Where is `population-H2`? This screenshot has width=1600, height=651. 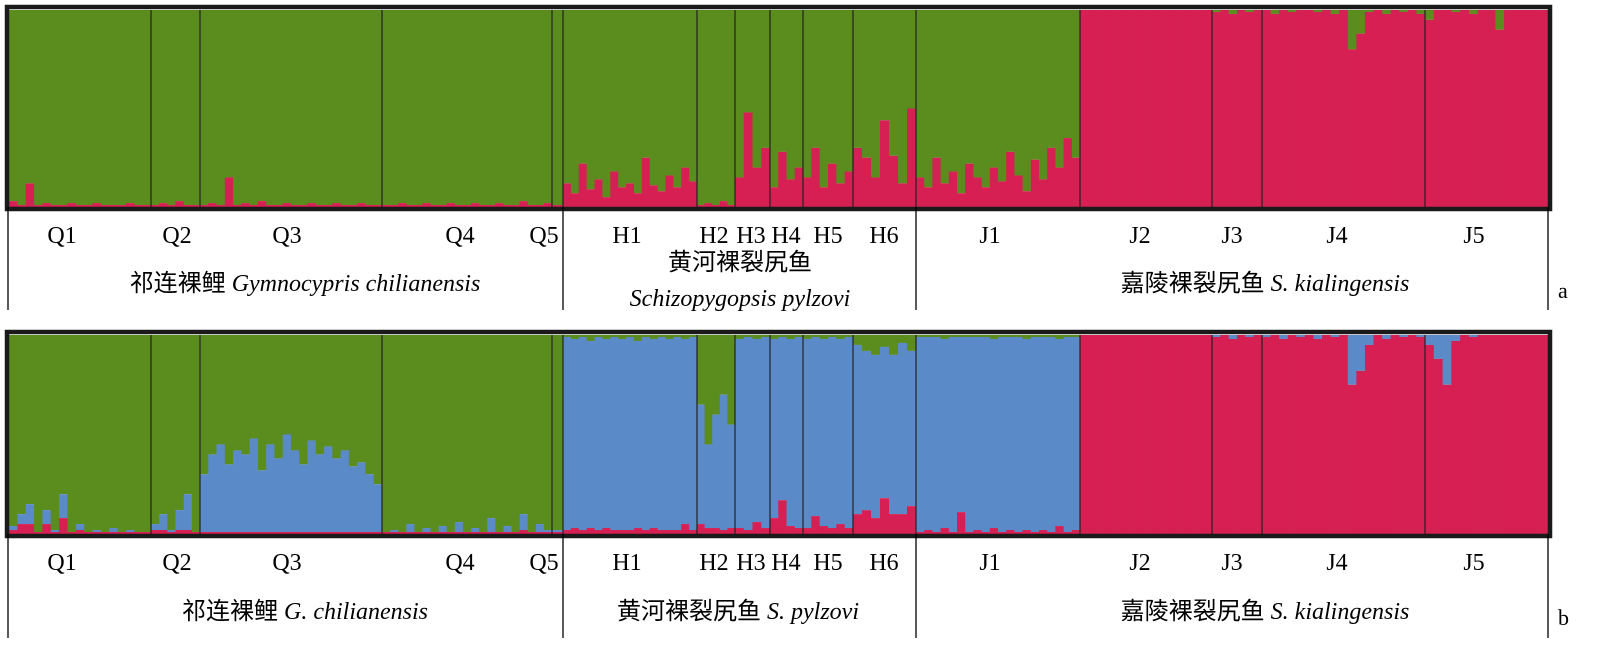
population-H2 is located at coordinates (716, 434).